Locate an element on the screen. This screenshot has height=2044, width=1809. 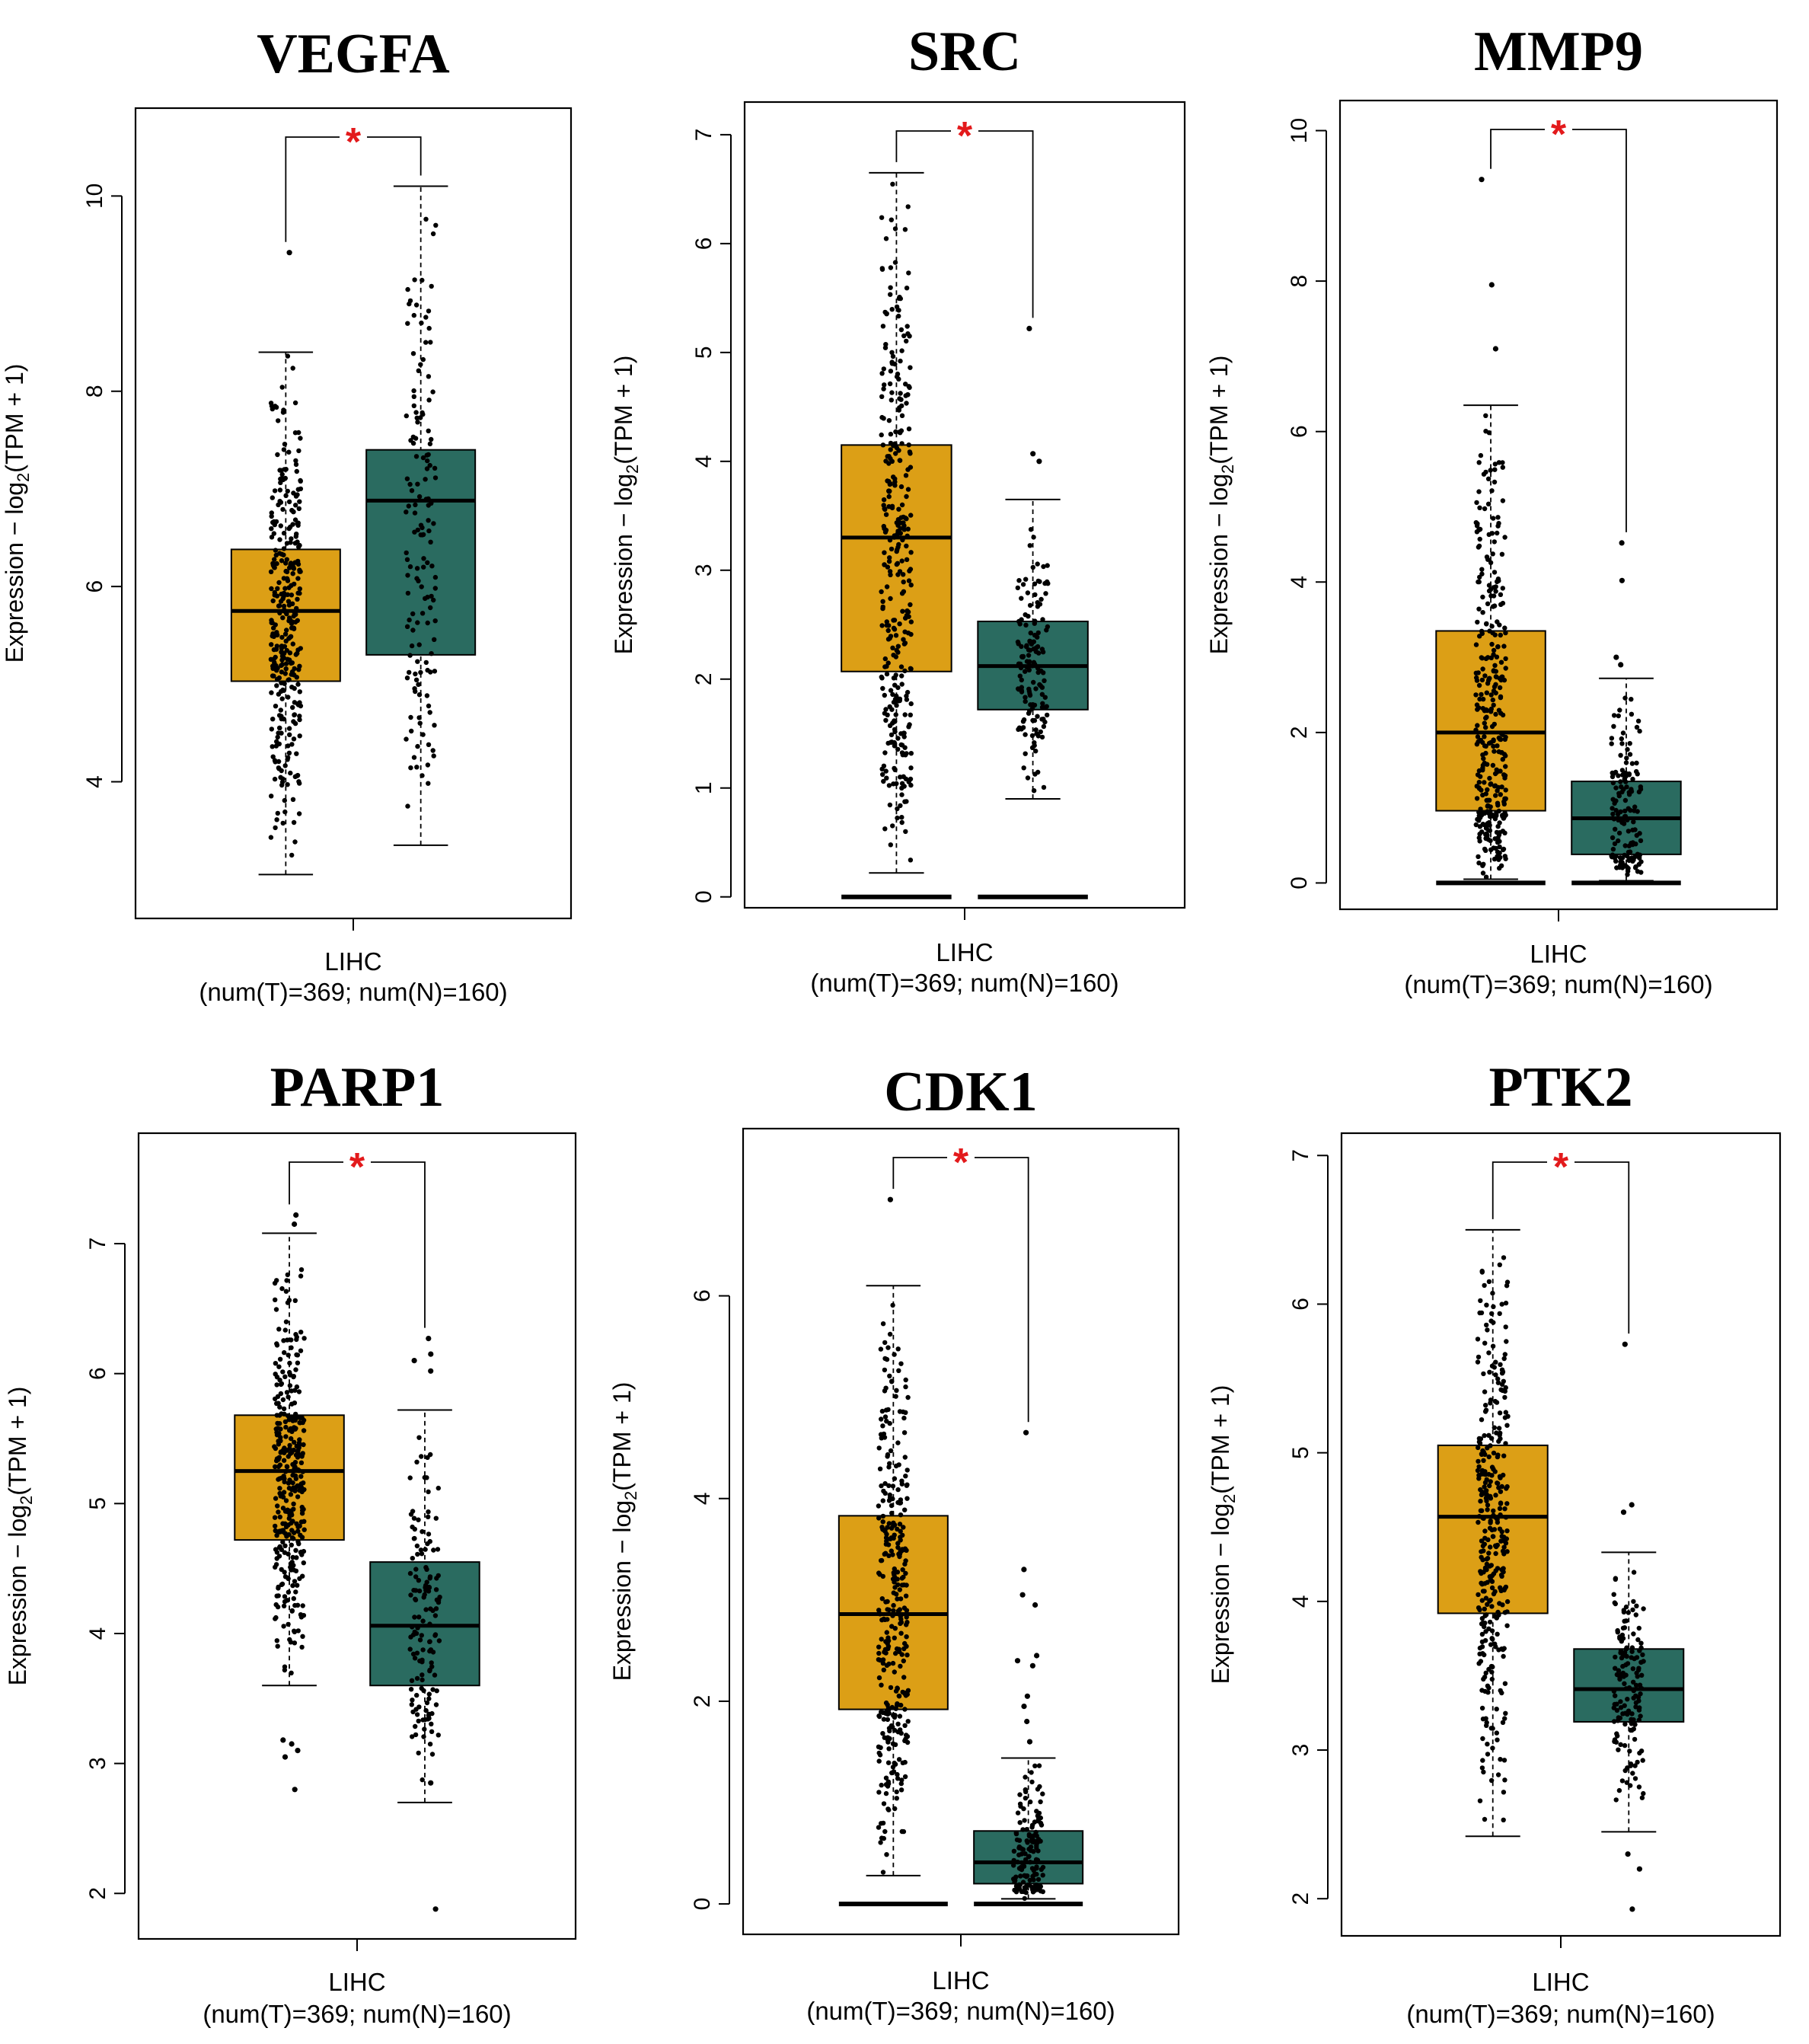
box-group-t is located at coordinates (285, 563).